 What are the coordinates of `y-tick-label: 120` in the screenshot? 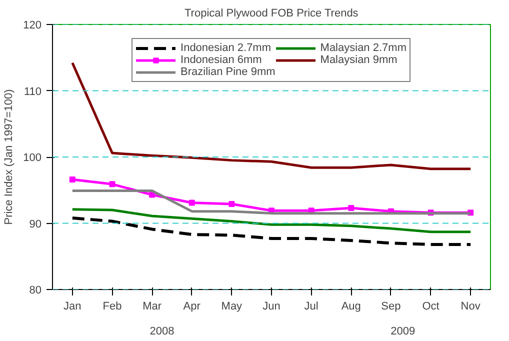 It's located at (32, 26).